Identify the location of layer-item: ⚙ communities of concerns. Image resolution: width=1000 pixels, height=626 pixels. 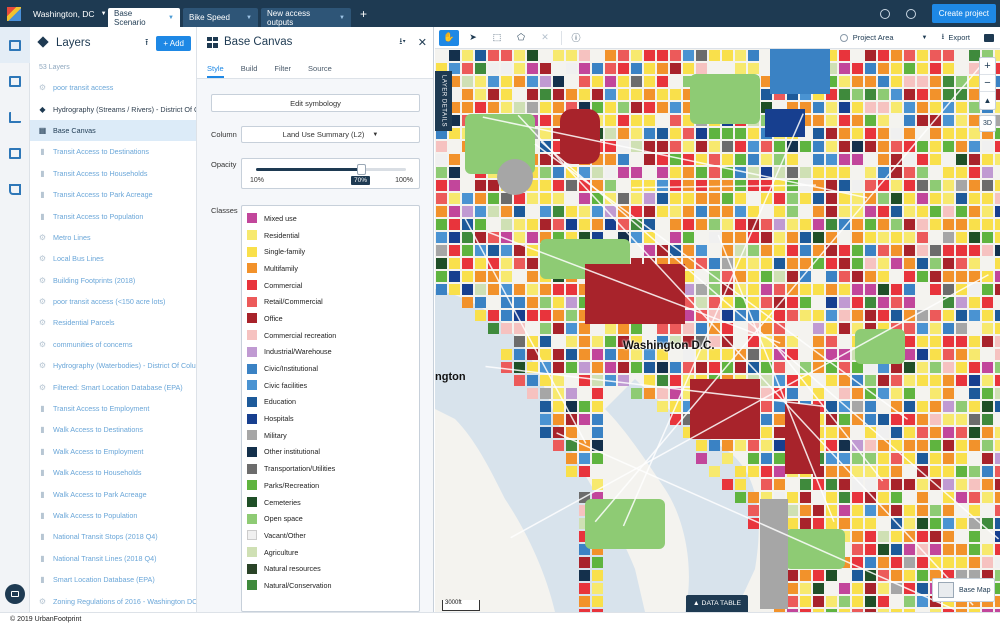
(113, 344).